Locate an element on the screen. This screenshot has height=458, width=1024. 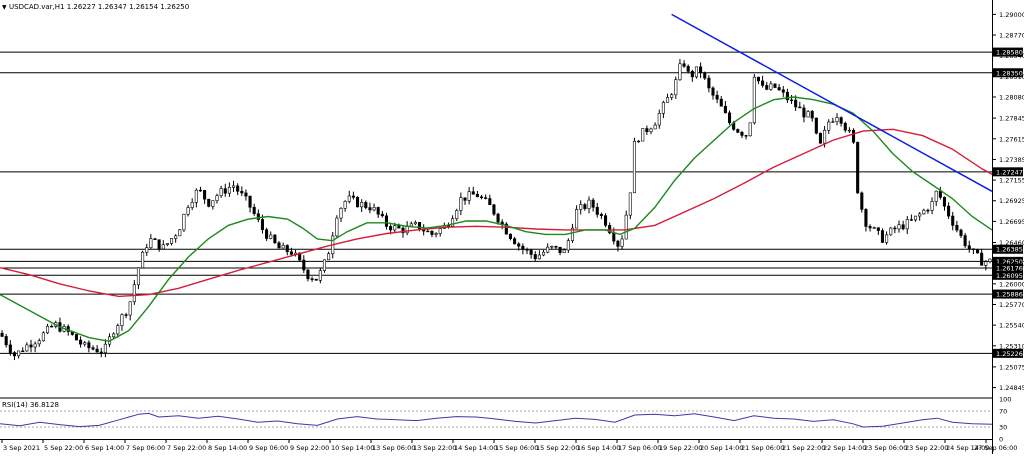
time-tick-label: 9 Sep 22:00 is located at coordinates (309, 448).